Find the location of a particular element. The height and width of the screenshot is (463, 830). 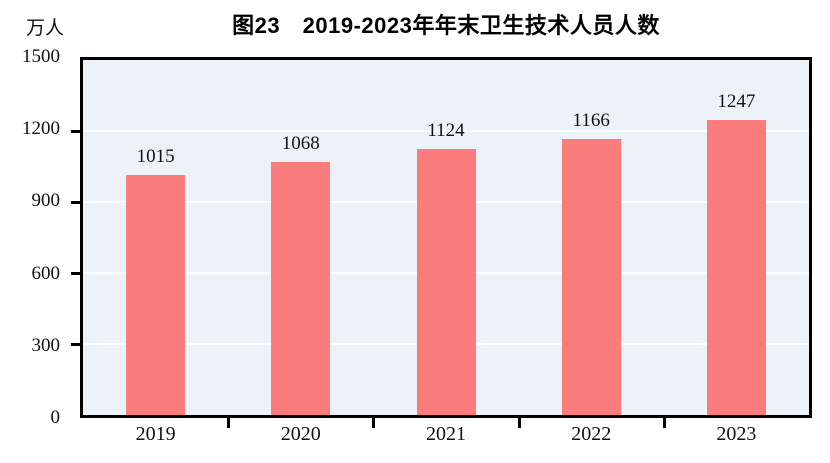

y-axis-unit-label: 万人 is located at coordinates (45, 28).